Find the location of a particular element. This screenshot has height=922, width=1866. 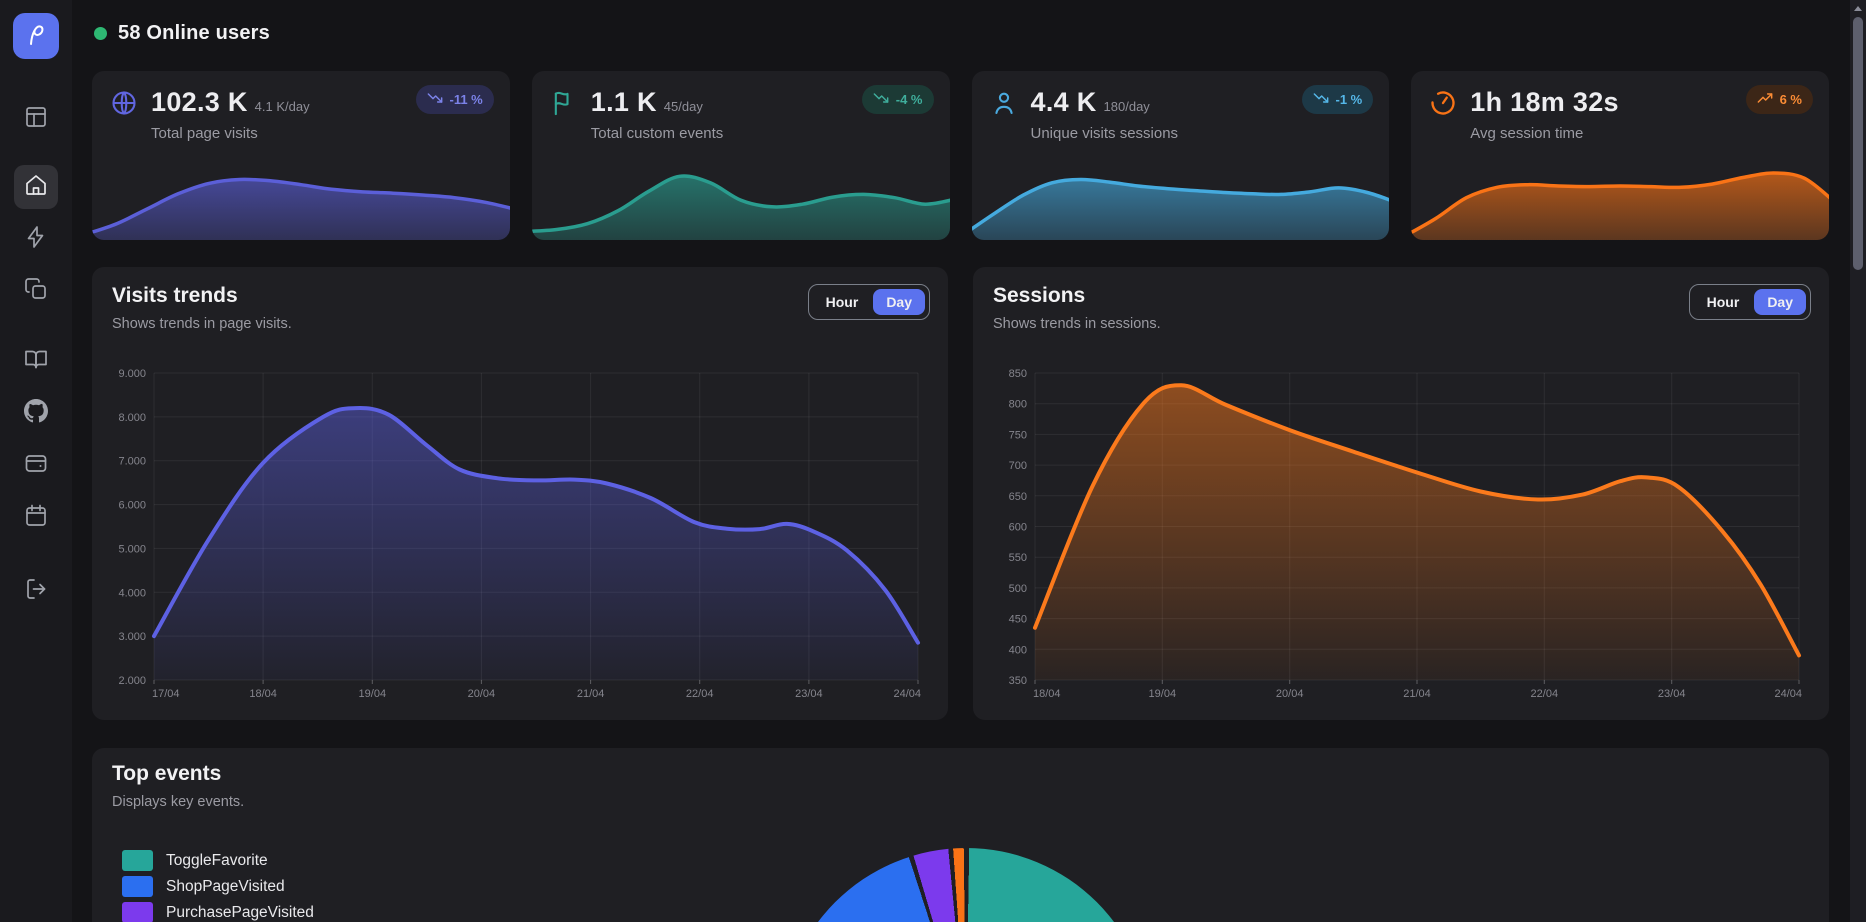

badge-value: -1 % is located at coordinates (1349, 99).